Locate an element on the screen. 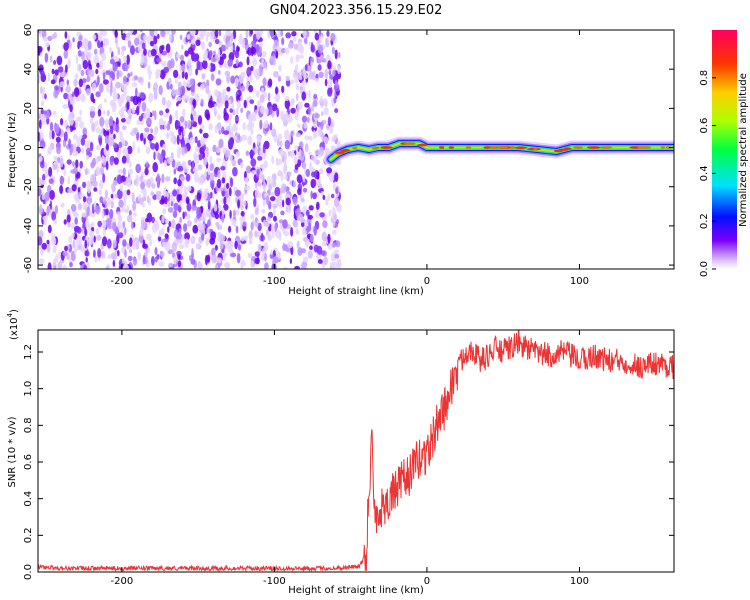 The height and width of the screenshot is (600, 750). snr-multiplier-exponent: 4 is located at coordinates (10, 314).